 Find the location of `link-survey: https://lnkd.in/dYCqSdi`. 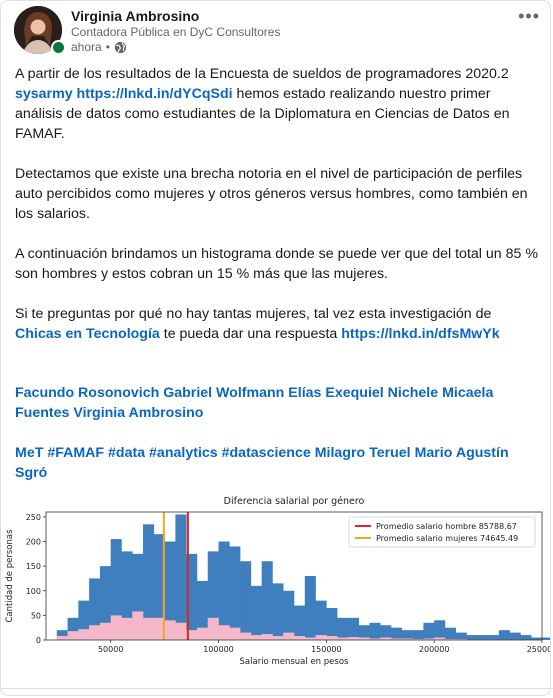

link-survey: https://lnkd.in/dYCqSdi is located at coordinates (154, 94).